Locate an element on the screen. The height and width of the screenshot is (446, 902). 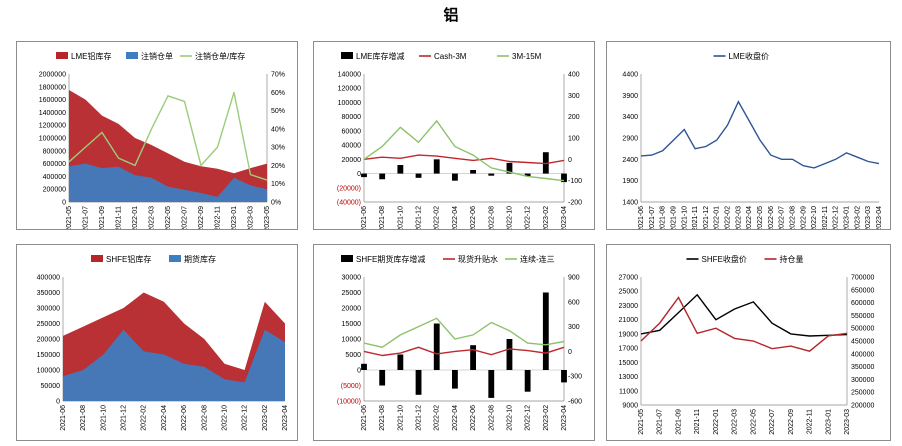
x-tick-label: 2022-01 is located at coordinates (716, 422).